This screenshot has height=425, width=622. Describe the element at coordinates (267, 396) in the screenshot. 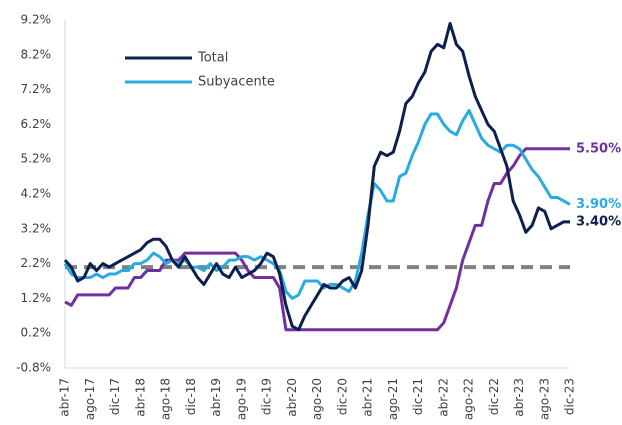

I see `x-tick-label: dic-19` at that location.